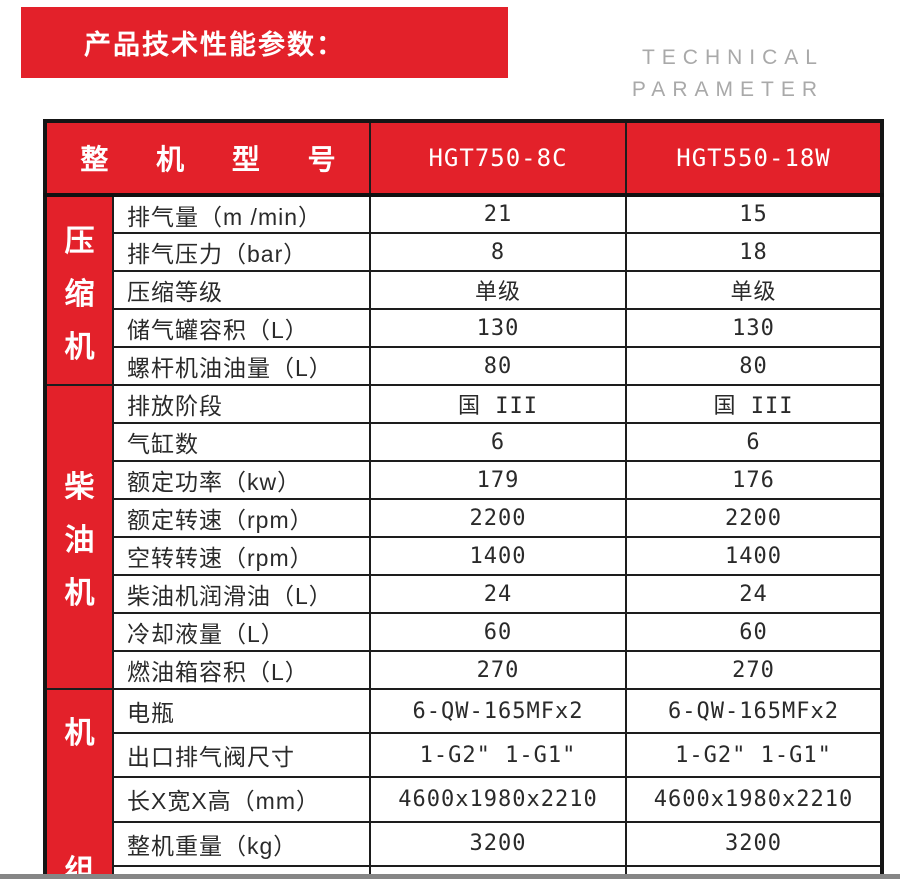  What do you see at coordinates (754, 252) in the screenshot?
I see `param-value: 18` at bounding box center [754, 252].